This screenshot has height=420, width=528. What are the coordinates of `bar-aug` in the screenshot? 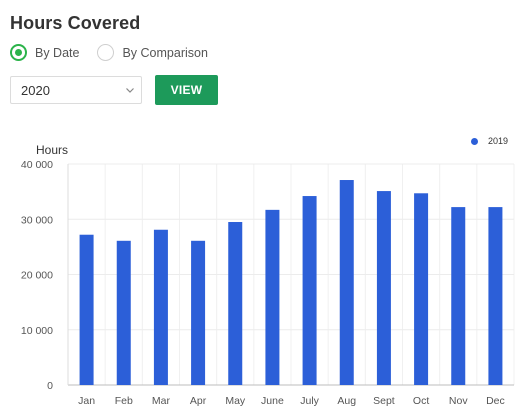 It's located at (346, 282).